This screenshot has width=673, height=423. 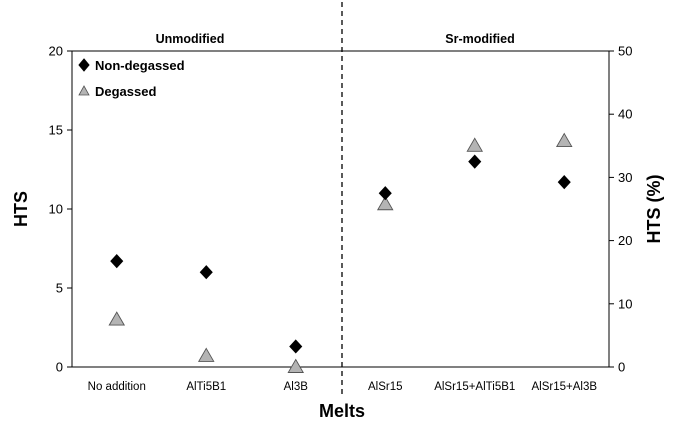 I want to click on y-tick-label: 15, so click(x=56, y=130).